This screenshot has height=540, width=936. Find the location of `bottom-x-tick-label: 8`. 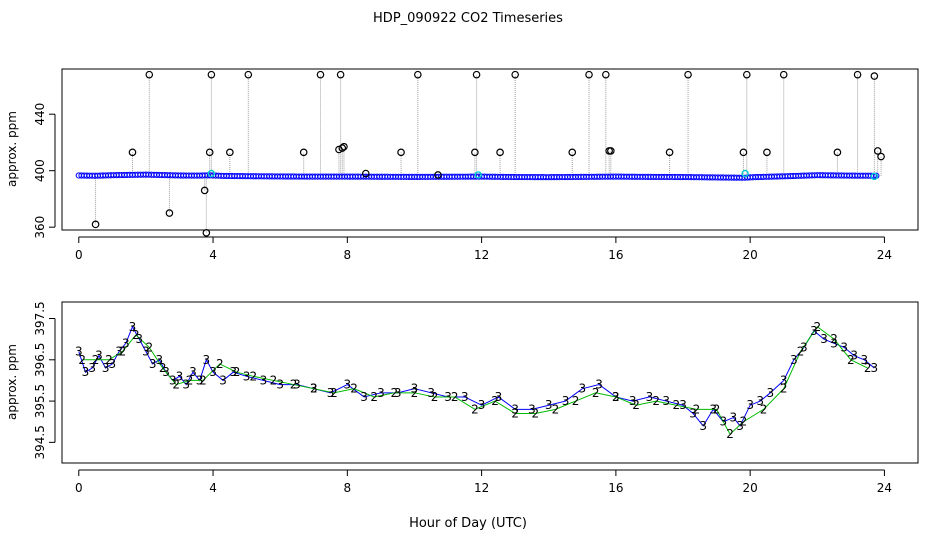

bottom-x-tick-label: 8 is located at coordinates (348, 488).